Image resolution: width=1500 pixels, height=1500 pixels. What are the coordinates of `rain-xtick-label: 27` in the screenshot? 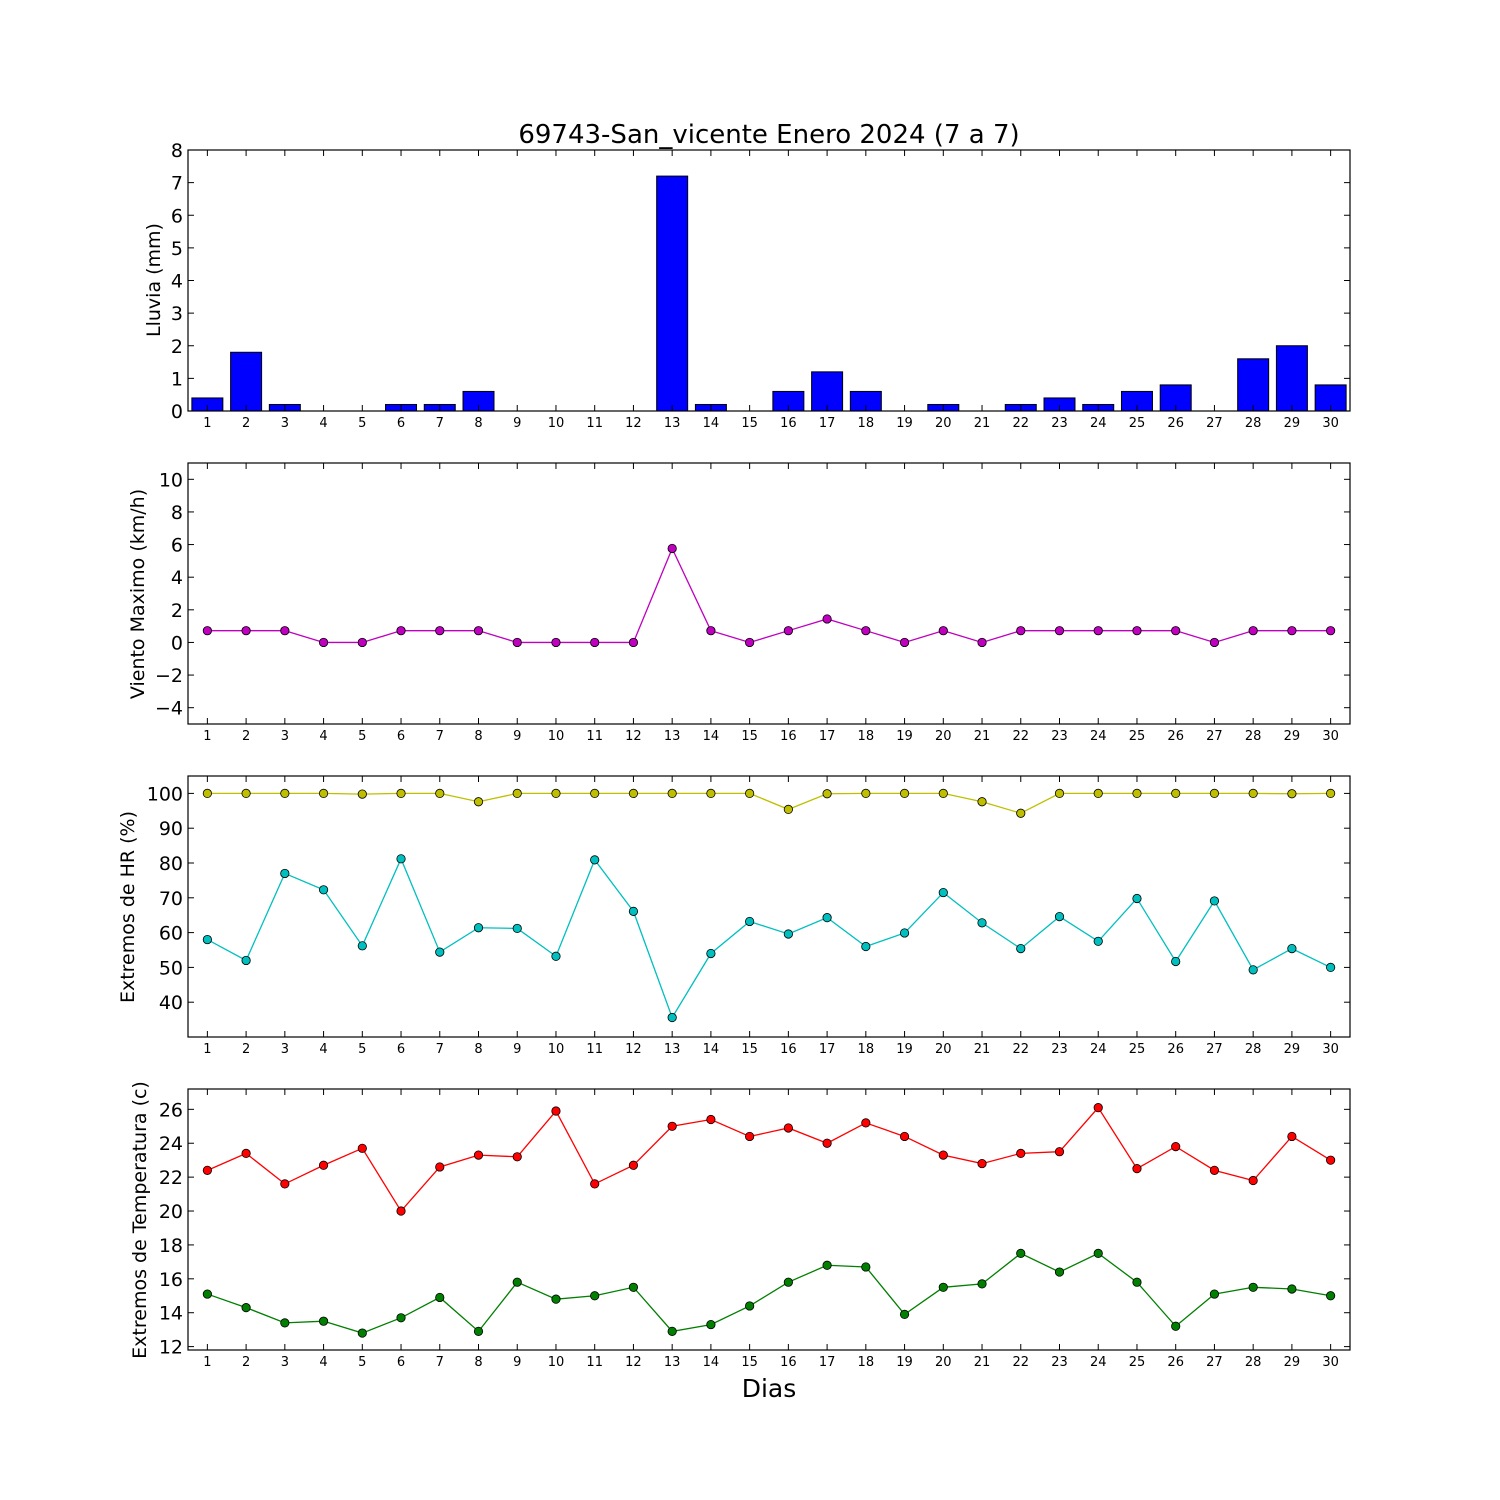 It's located at (1214, 423).